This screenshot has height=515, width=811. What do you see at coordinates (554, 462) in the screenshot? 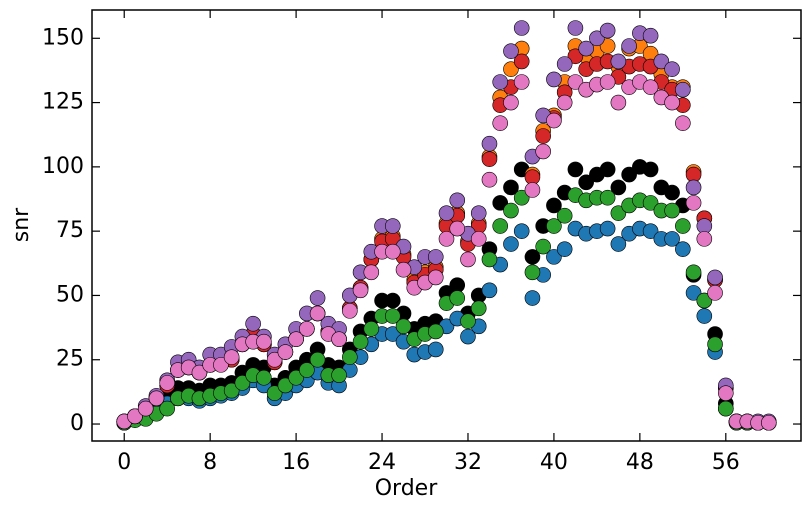
I see `x-tick-label: 40` at bounding box center [554, 462].